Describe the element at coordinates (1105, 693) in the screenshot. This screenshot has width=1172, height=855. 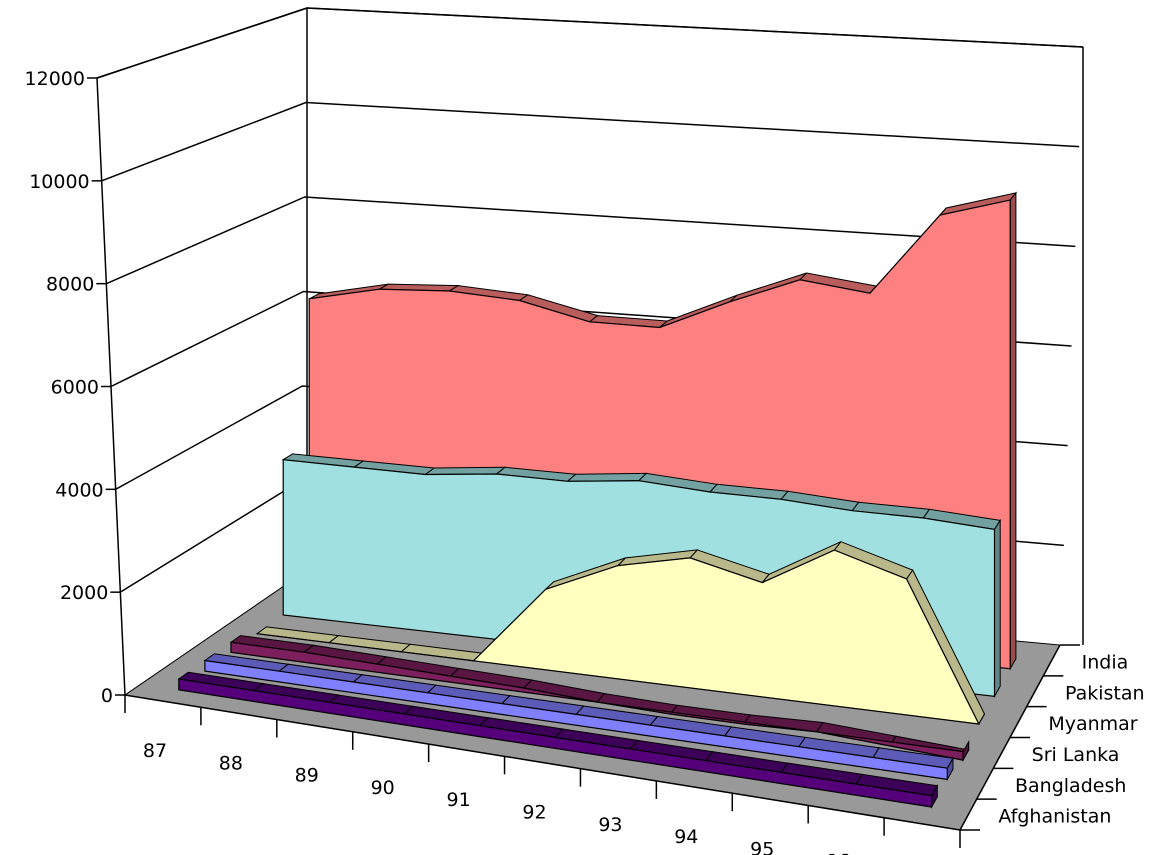
I see `series-label: Pakistan` at that location.